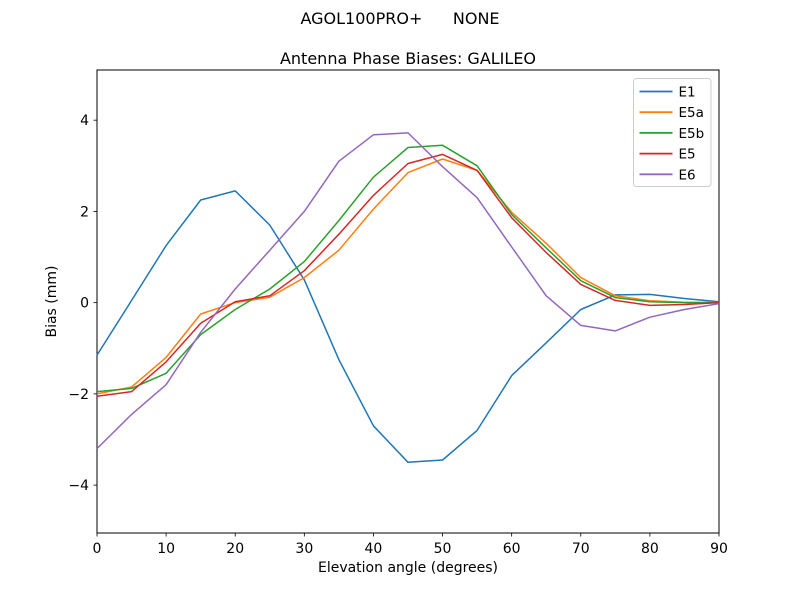  What do you see at coordinates (581, 549) in the screenshot?
I see `x-tick-label-7: 70` at bounding box center [581, 549].